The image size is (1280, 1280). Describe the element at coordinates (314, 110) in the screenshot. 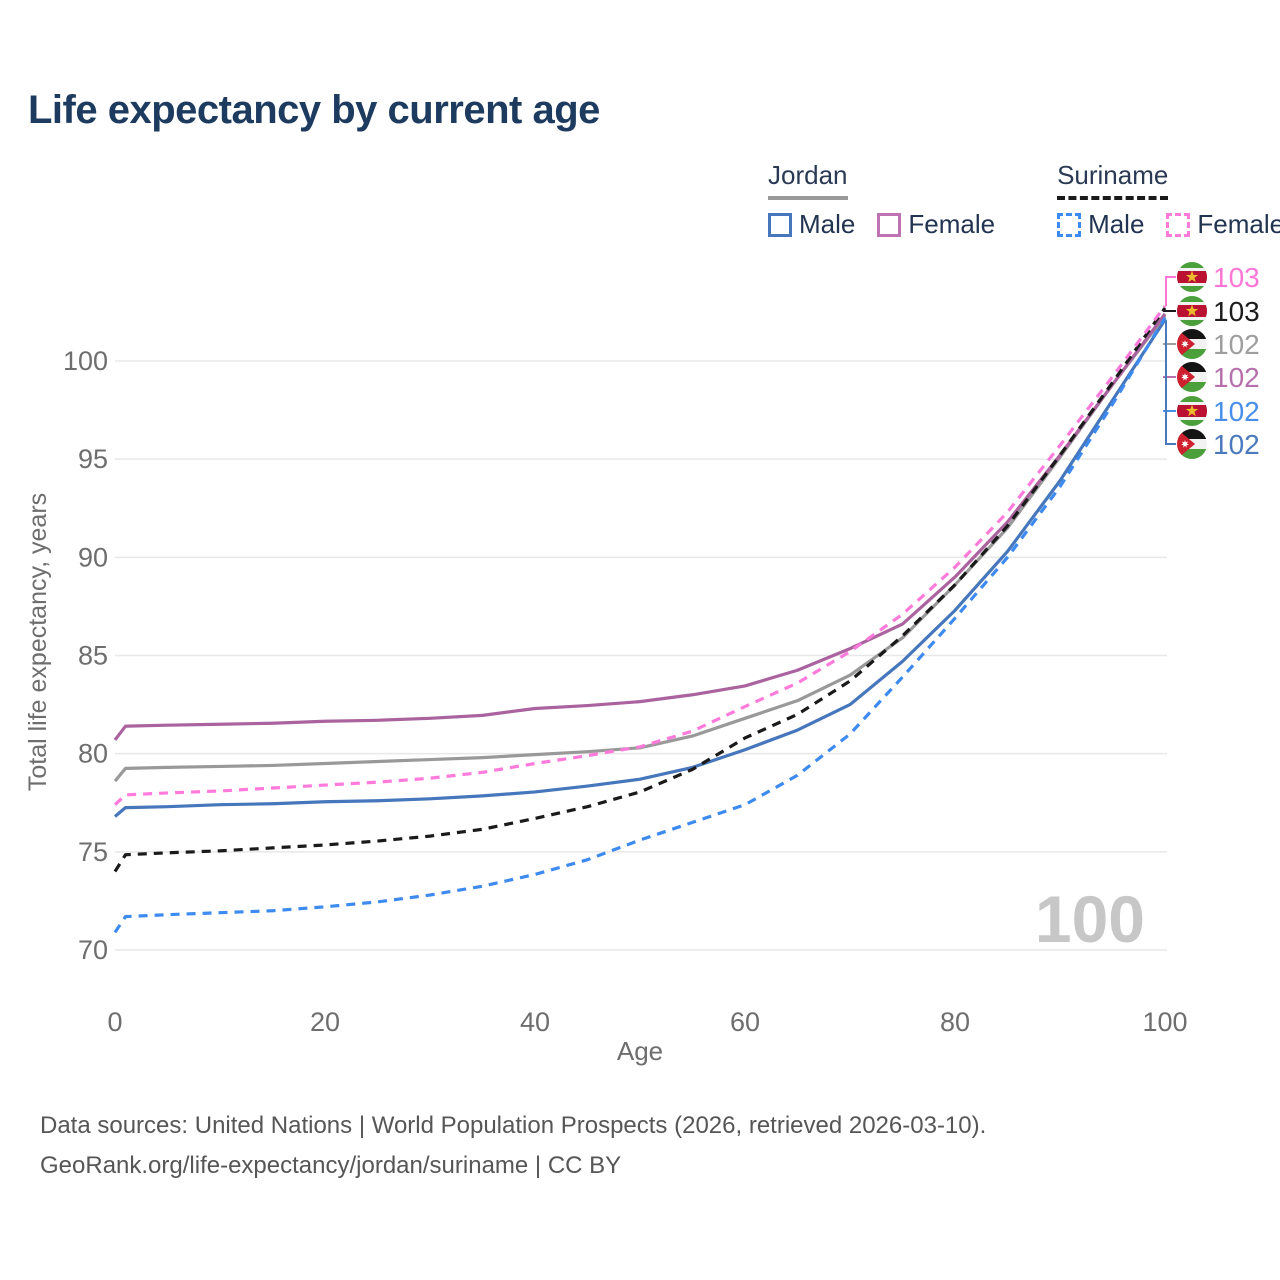

I see `page-title: Life expectancy by current age` at that location.